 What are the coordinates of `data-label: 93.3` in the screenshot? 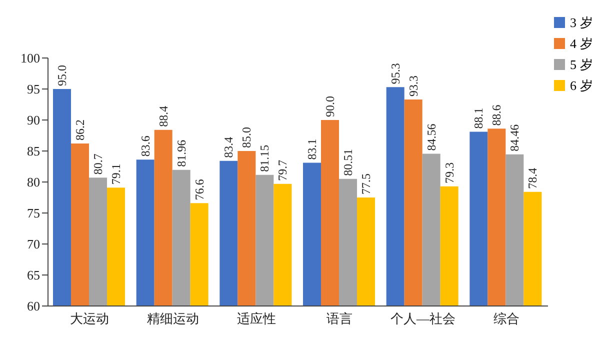 It's located at (413, 86).